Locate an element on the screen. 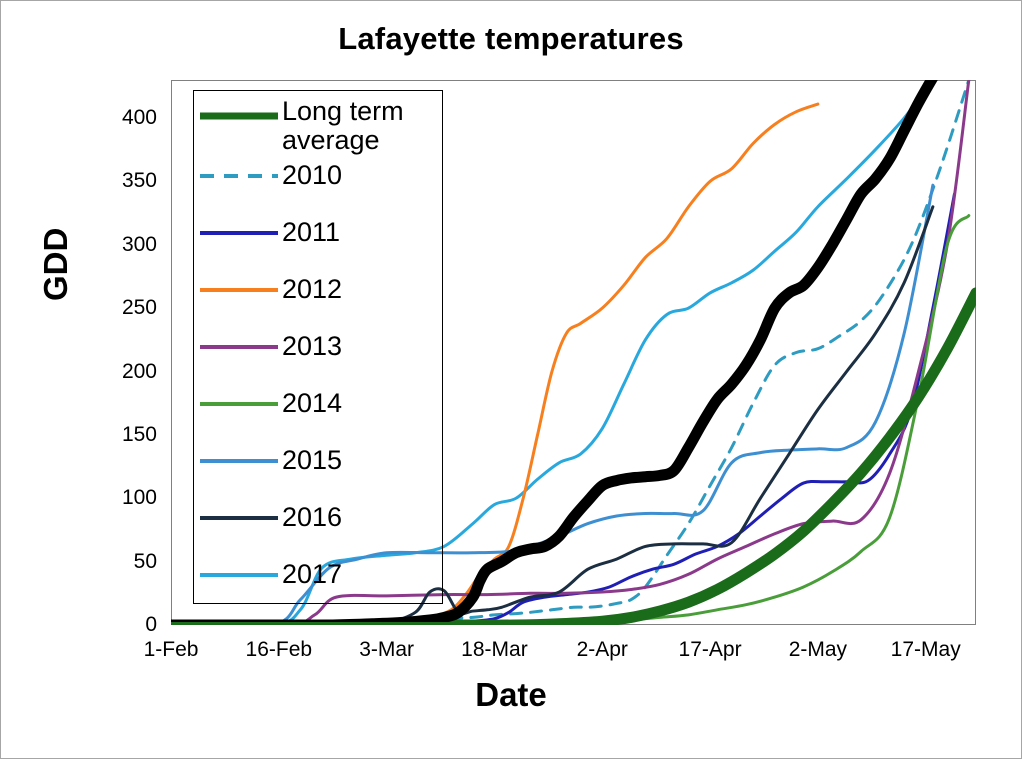  x-axis-title: Date is located at coordinates (511, 694).